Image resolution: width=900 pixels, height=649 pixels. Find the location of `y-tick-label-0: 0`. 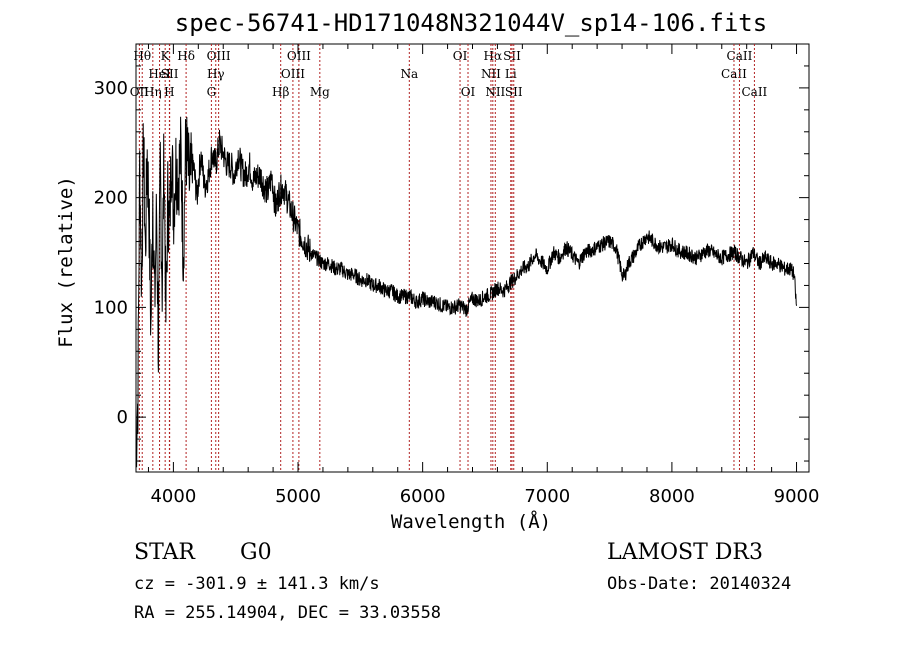

y-tick-label-0: 0 is located at coordinates (122, 417).